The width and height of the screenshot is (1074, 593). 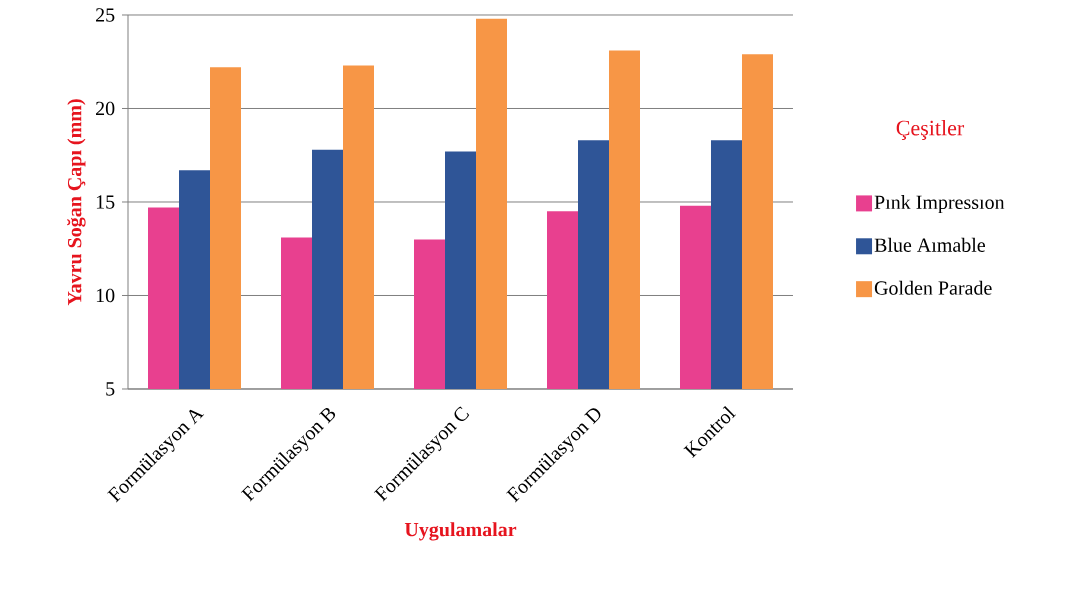 I want to click on legend-title: Çeşitler, so click(x=930, y=130).